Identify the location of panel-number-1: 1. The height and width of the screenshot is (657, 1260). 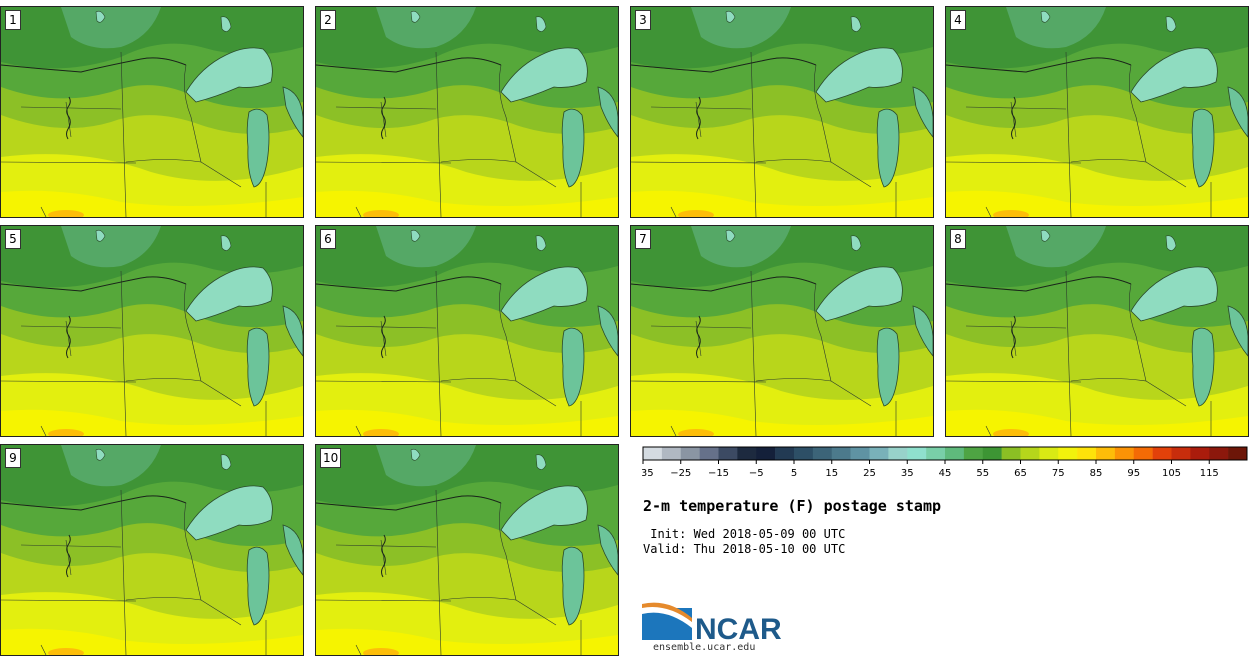
(13, 20).